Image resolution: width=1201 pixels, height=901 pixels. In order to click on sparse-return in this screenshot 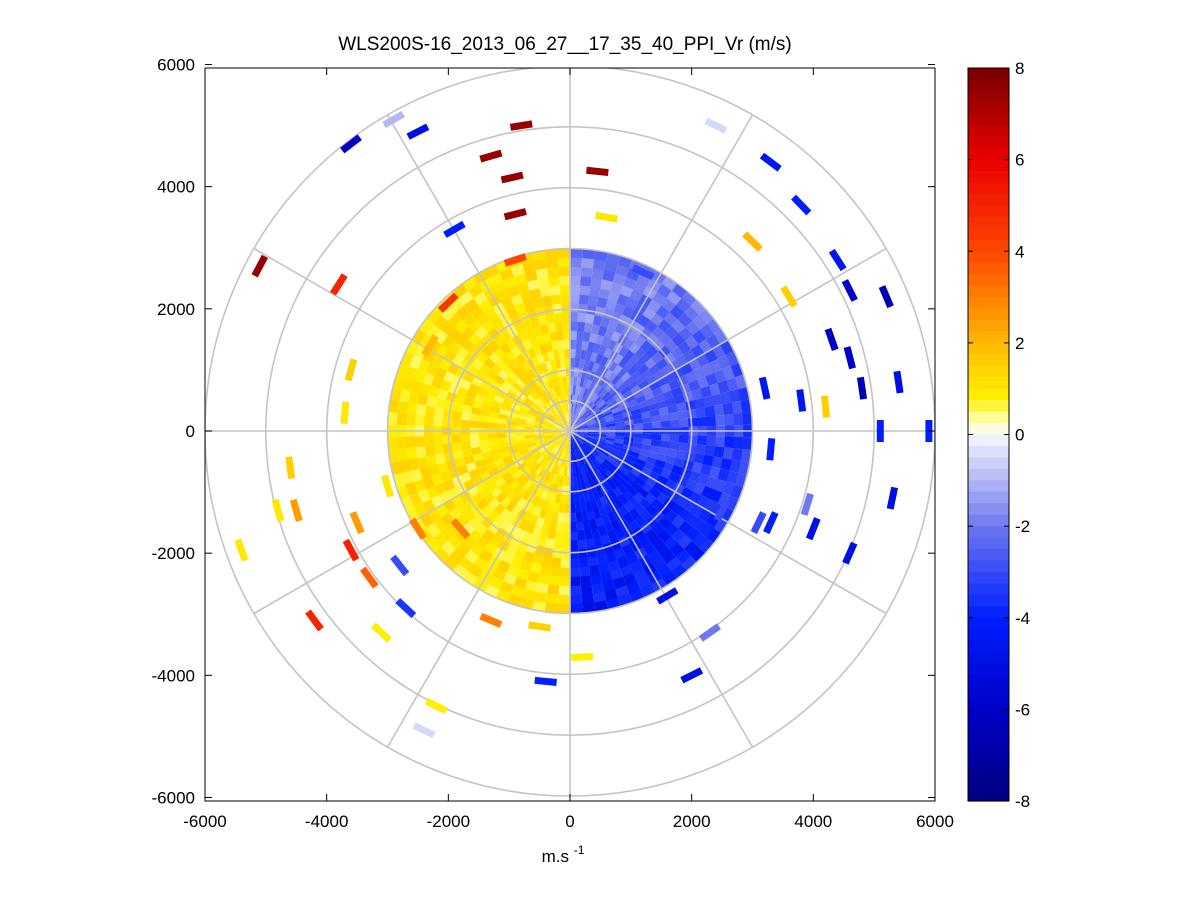, I will do `click(424, 730)`.